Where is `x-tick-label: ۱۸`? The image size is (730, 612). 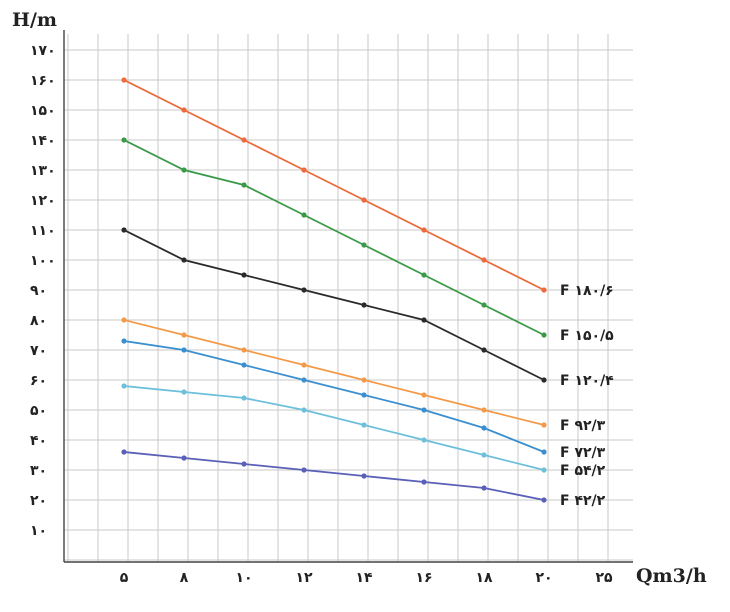
x-tick-label: ۱۸ is located at coordinates (484, 578).